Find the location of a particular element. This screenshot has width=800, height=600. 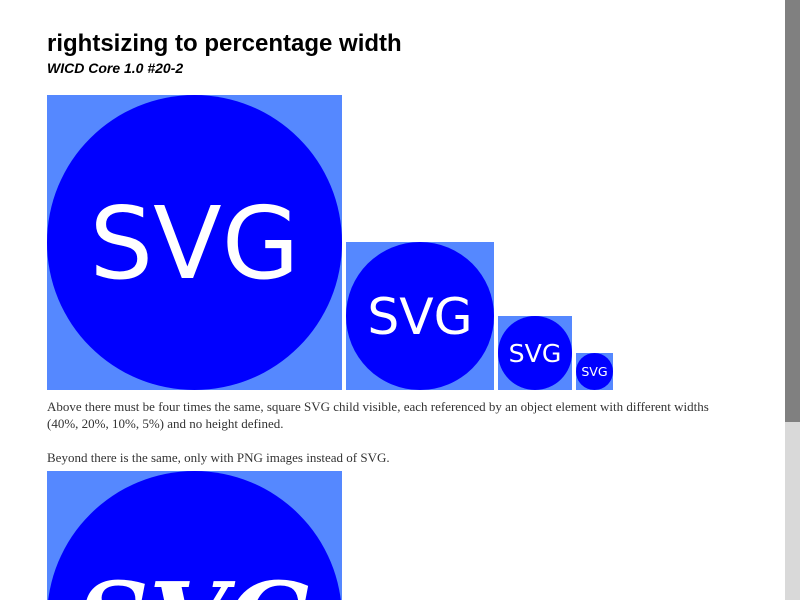

svg-object-20-percent: SVG is located at coordinates (420, 316).